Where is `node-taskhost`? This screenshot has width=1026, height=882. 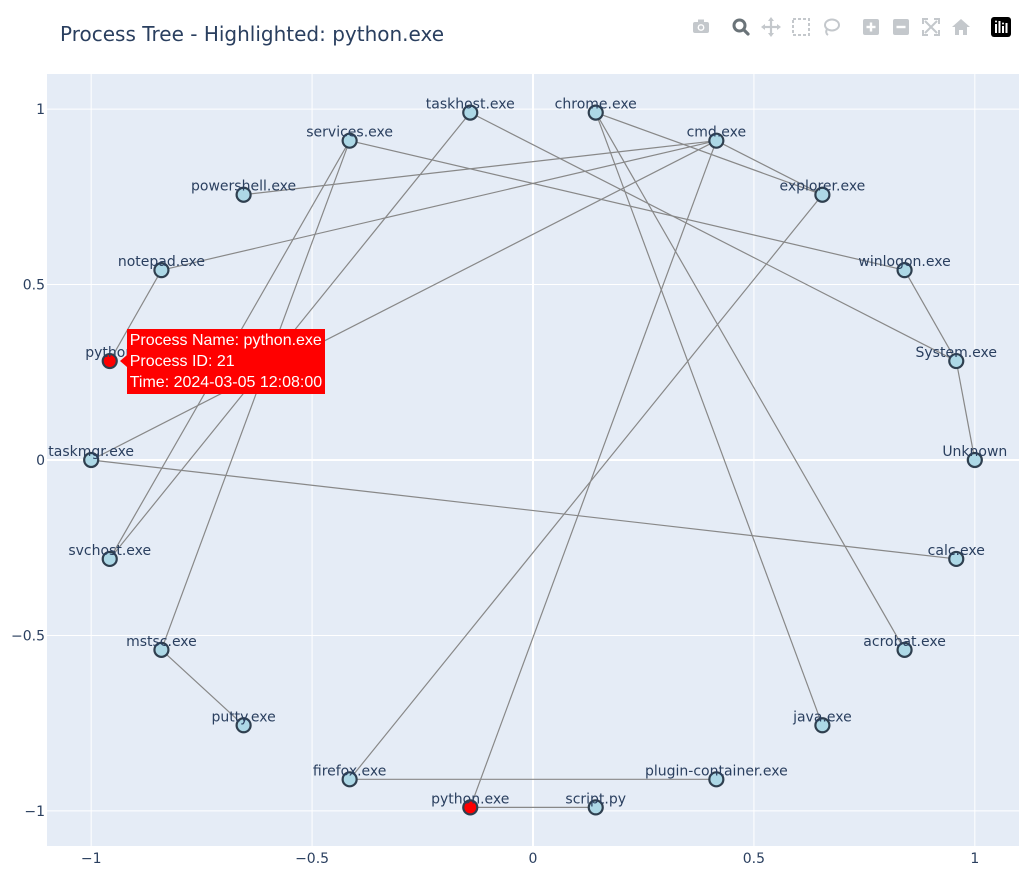
node-taskhost is located at coordinates (470, 112).